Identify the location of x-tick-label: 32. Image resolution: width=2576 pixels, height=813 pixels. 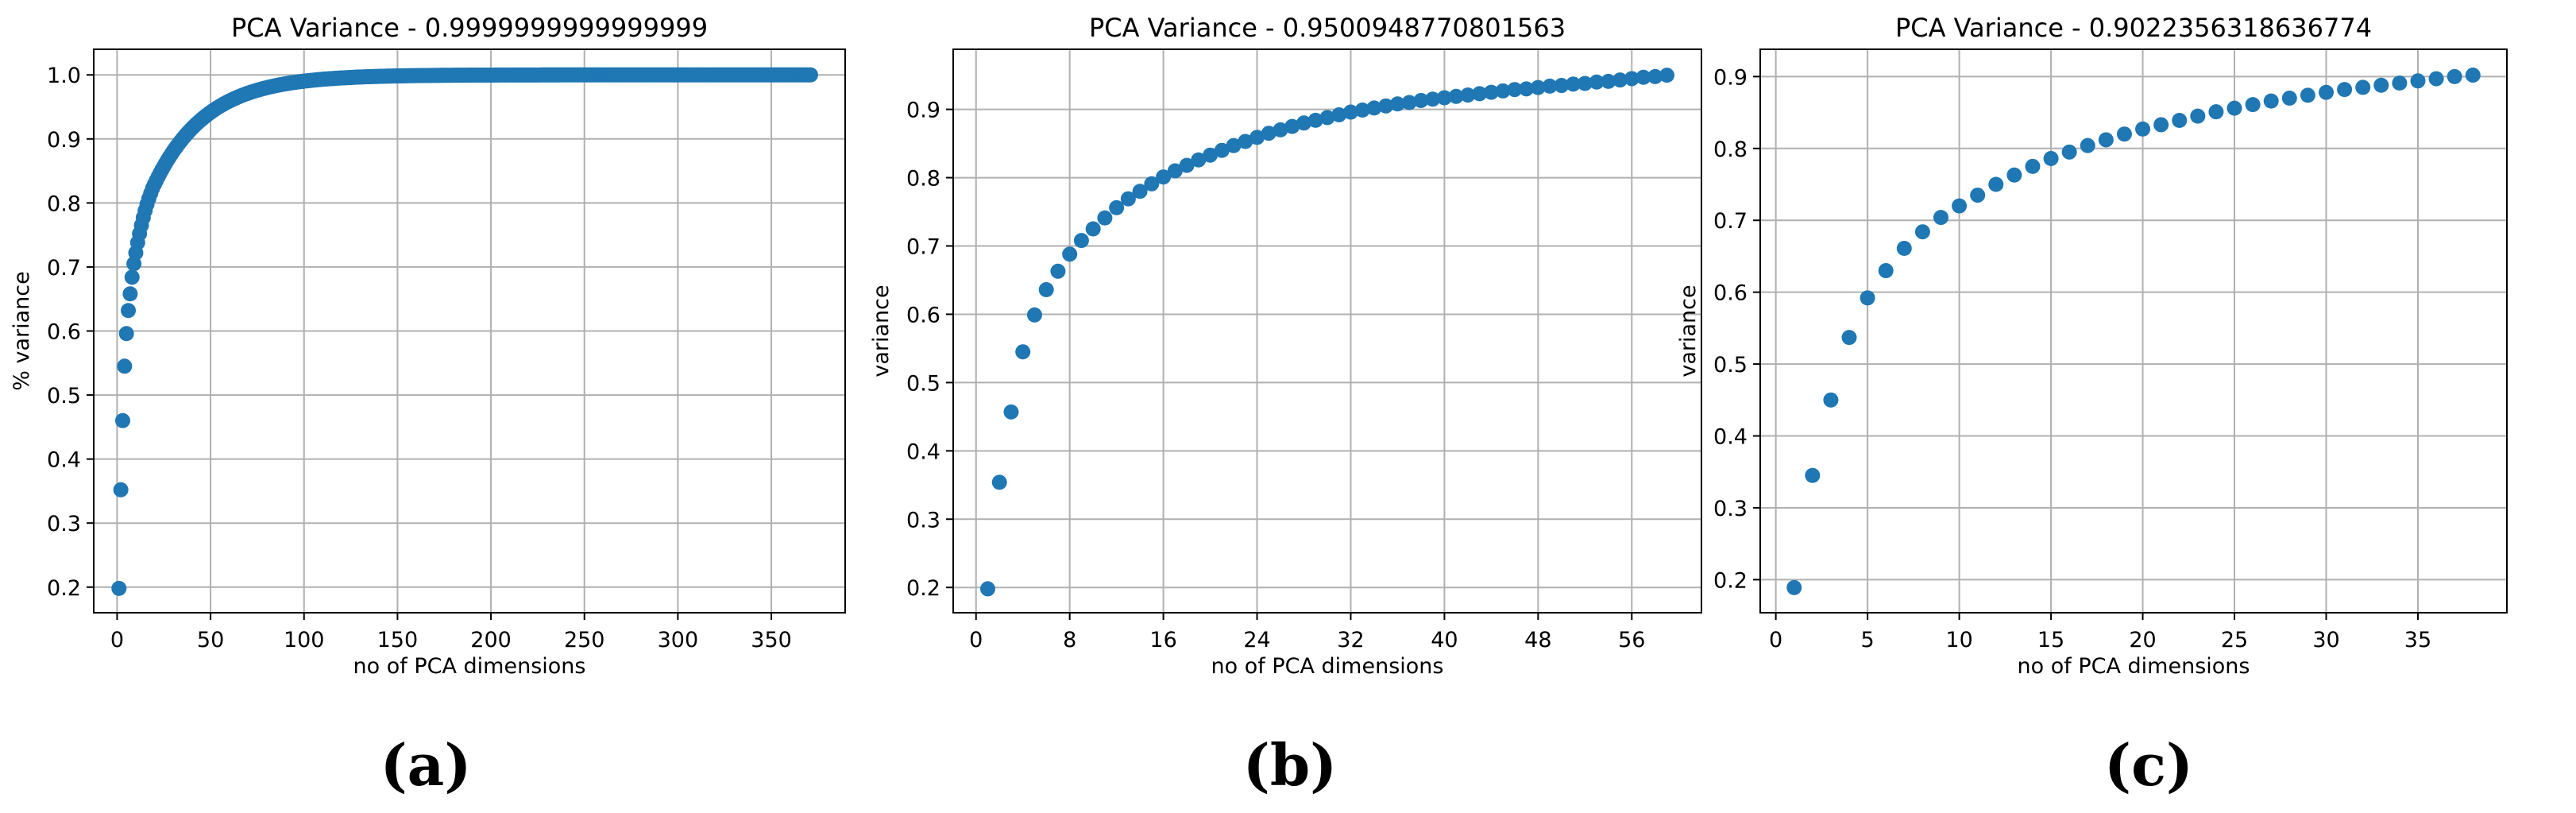
(1350, 640).